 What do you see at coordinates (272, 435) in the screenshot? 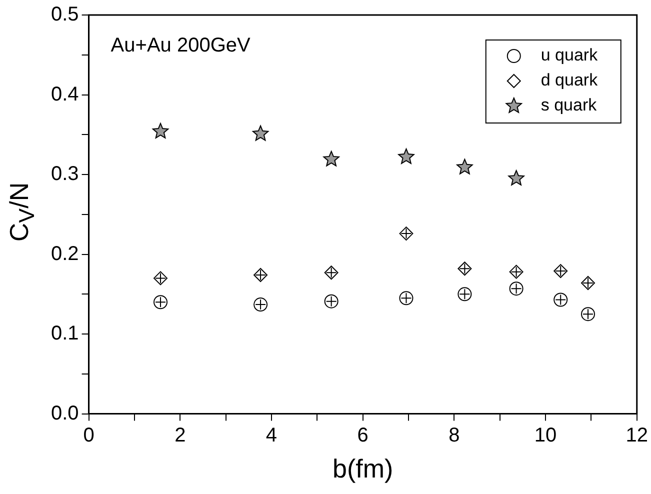
I see `x-tick-label: 4` at bounding box center [272, 435].